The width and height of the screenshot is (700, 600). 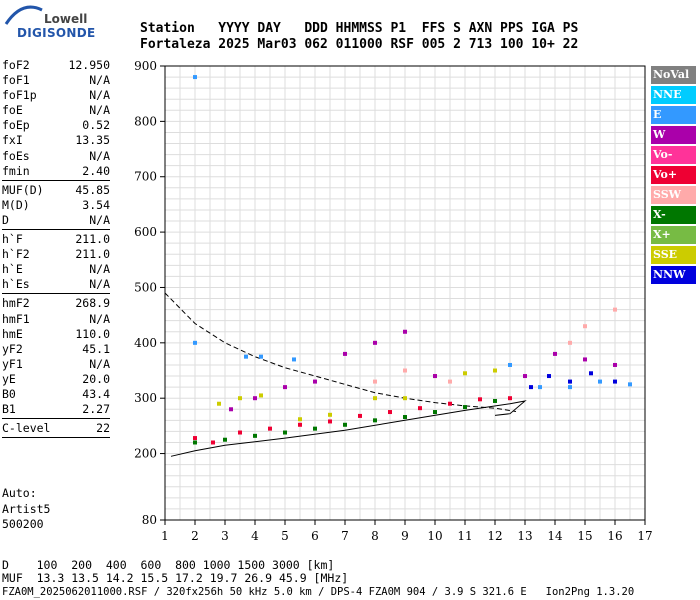 What do you see at coordinates (92, 254) in the screenshot?
I see `param-value: 211.0` at bounding box center [92, 254].